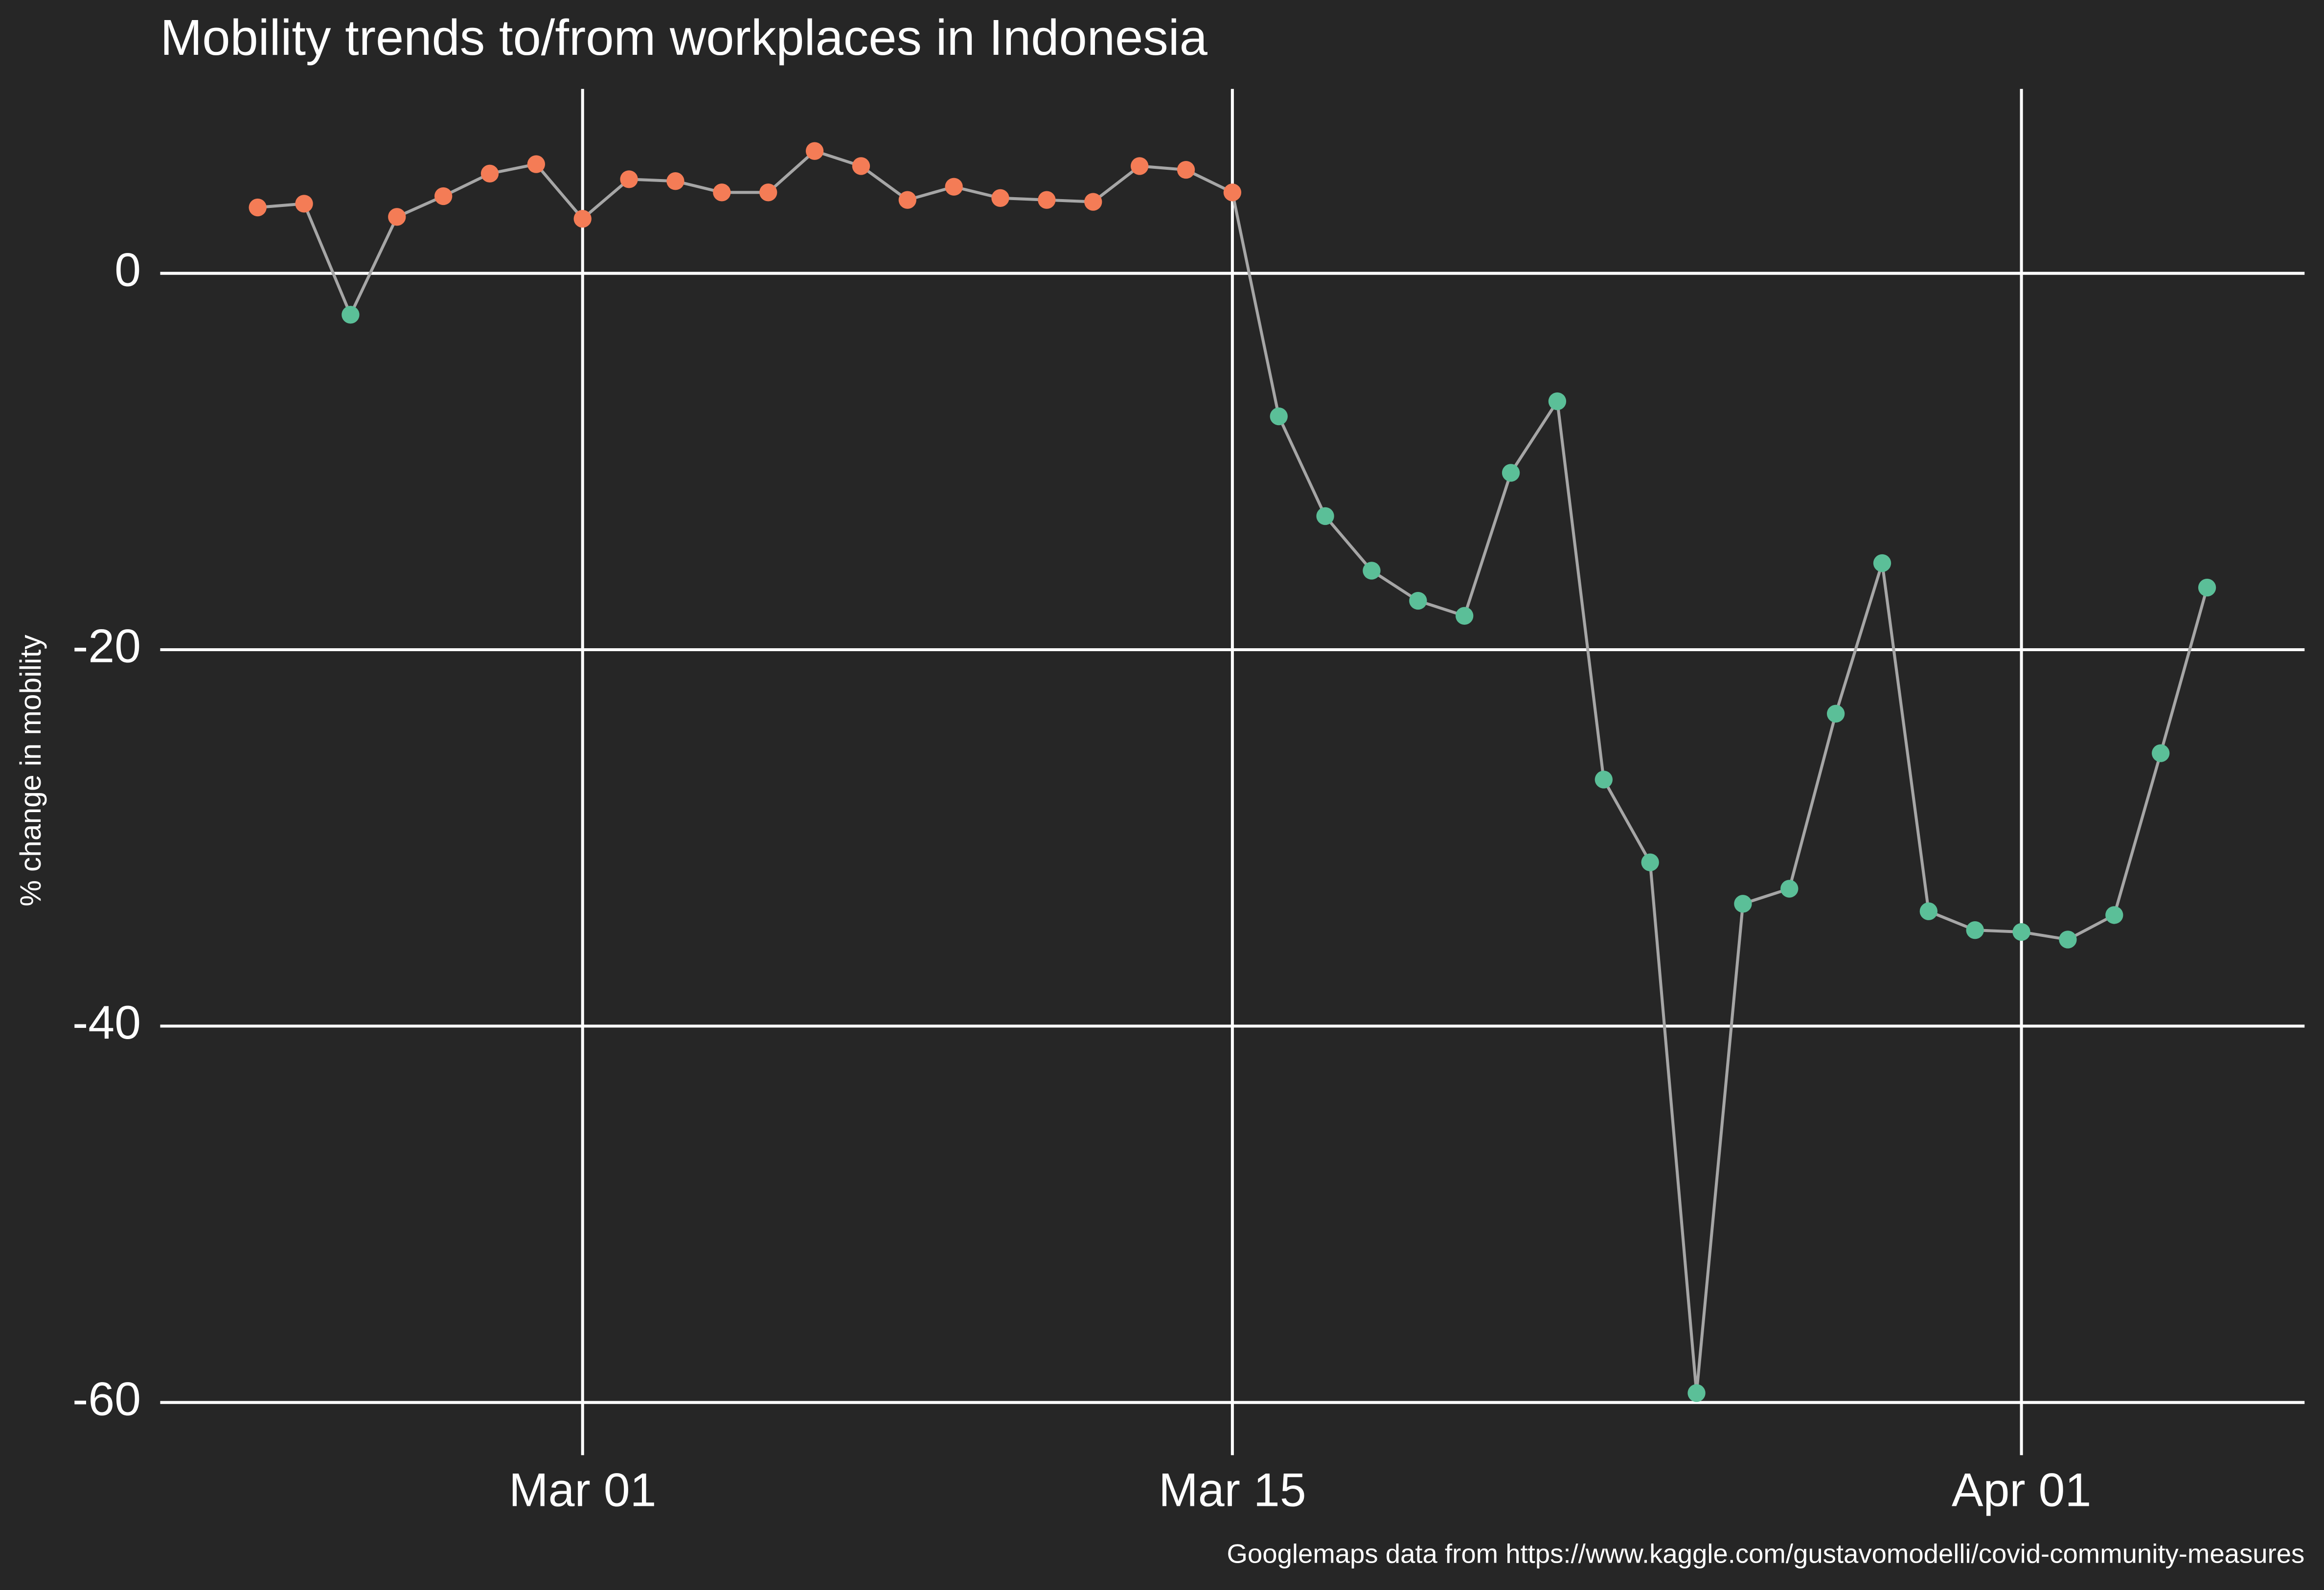 The image size is (2324, 1590). What do you see at coordinates (107, 1023) in the screenshot?
I see `y-tick-label: -40` at bounding box center [107, 1023].